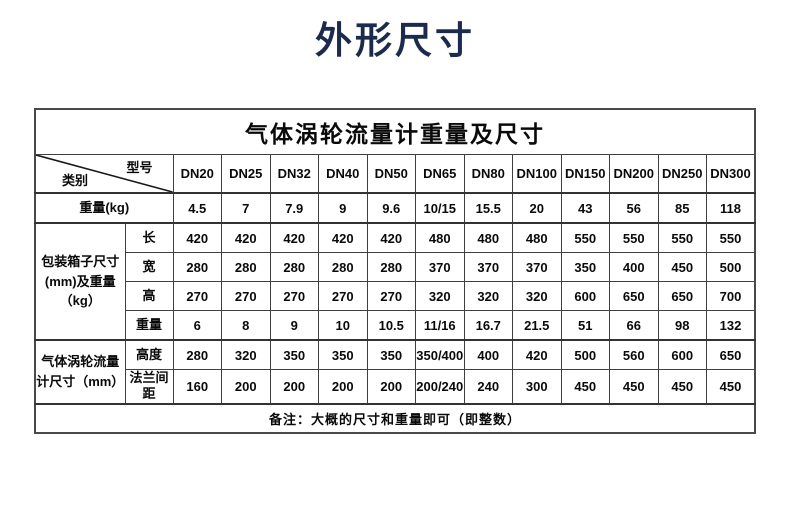  I want to click on table-cell: 16.7, so click(488, 325).